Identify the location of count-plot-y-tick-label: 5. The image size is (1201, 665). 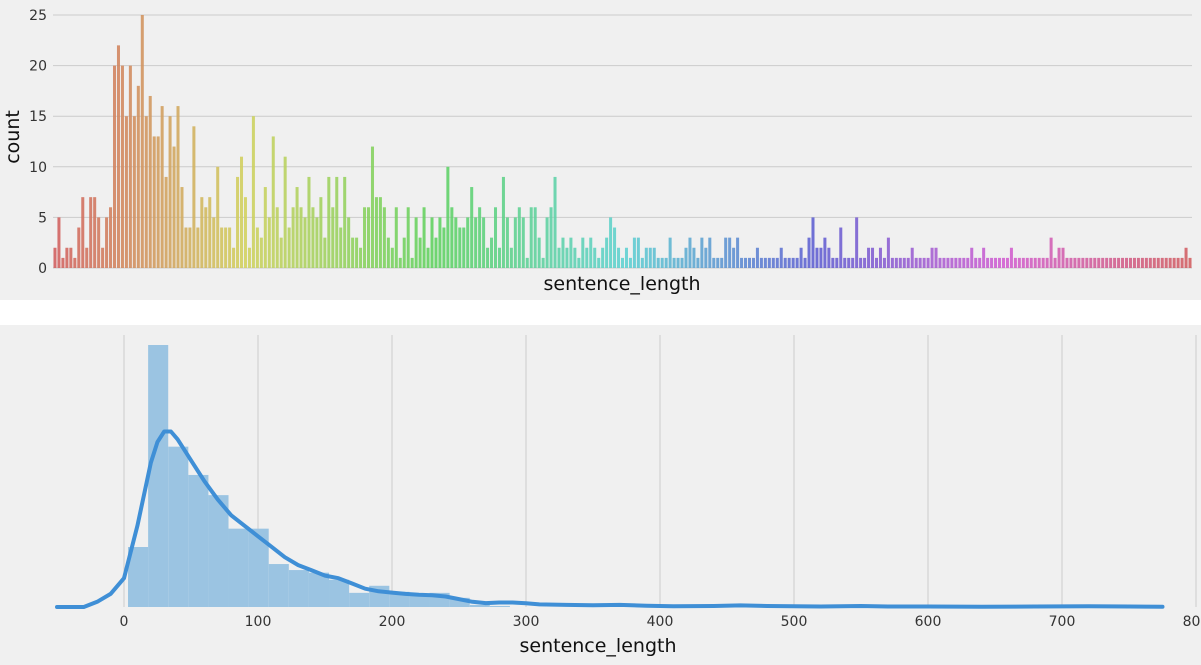
(42, 218).